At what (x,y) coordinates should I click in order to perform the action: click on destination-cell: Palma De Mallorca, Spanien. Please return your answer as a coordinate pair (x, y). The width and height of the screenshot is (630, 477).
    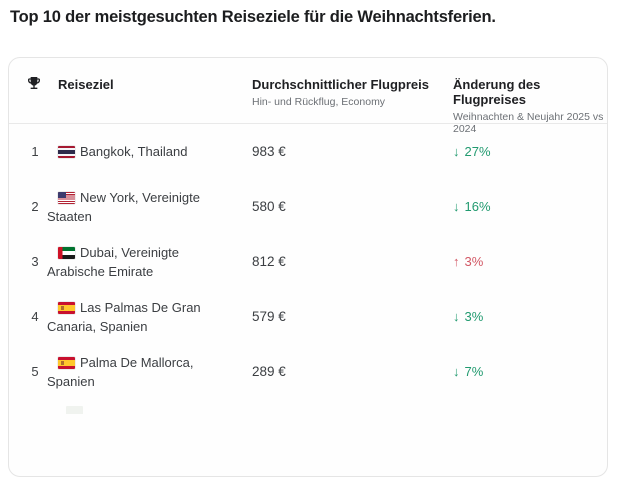
    Looking at the image, I should click on (149, 372).